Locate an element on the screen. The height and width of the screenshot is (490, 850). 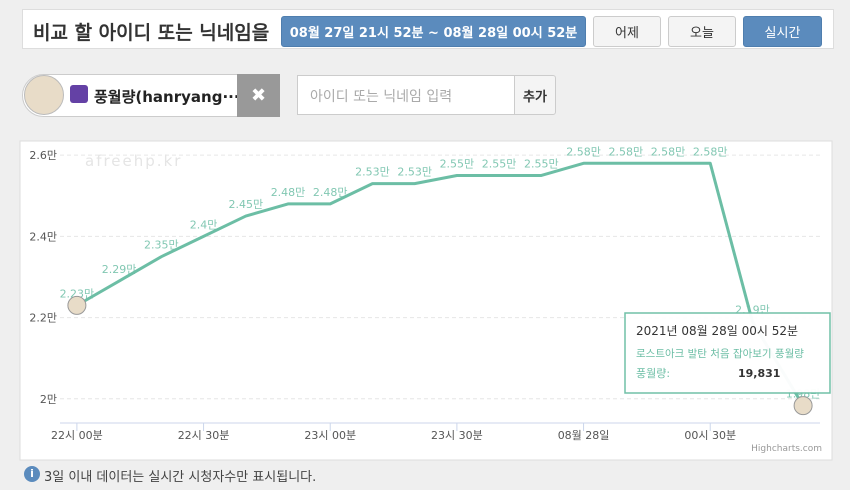
twitch-icon is located at coordinates (79, 94).